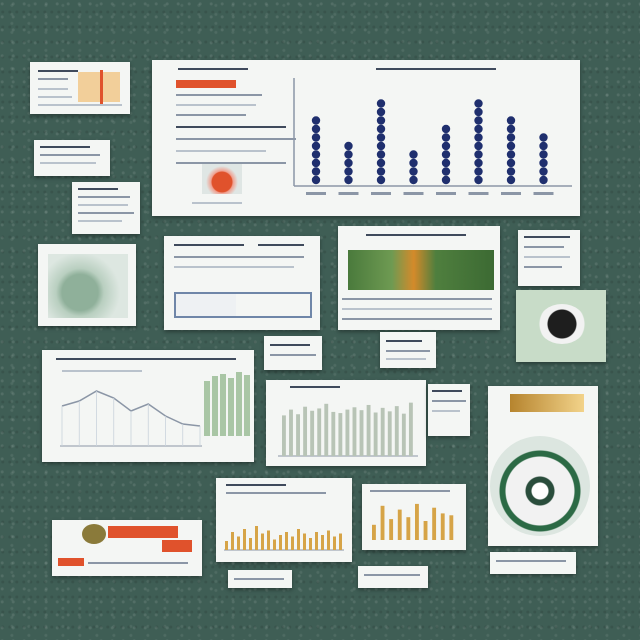 This screenshot has height=640, width=640. Describe the element at coordinates (540, 486) in the screenshot. I see `disk-chart` at that location.